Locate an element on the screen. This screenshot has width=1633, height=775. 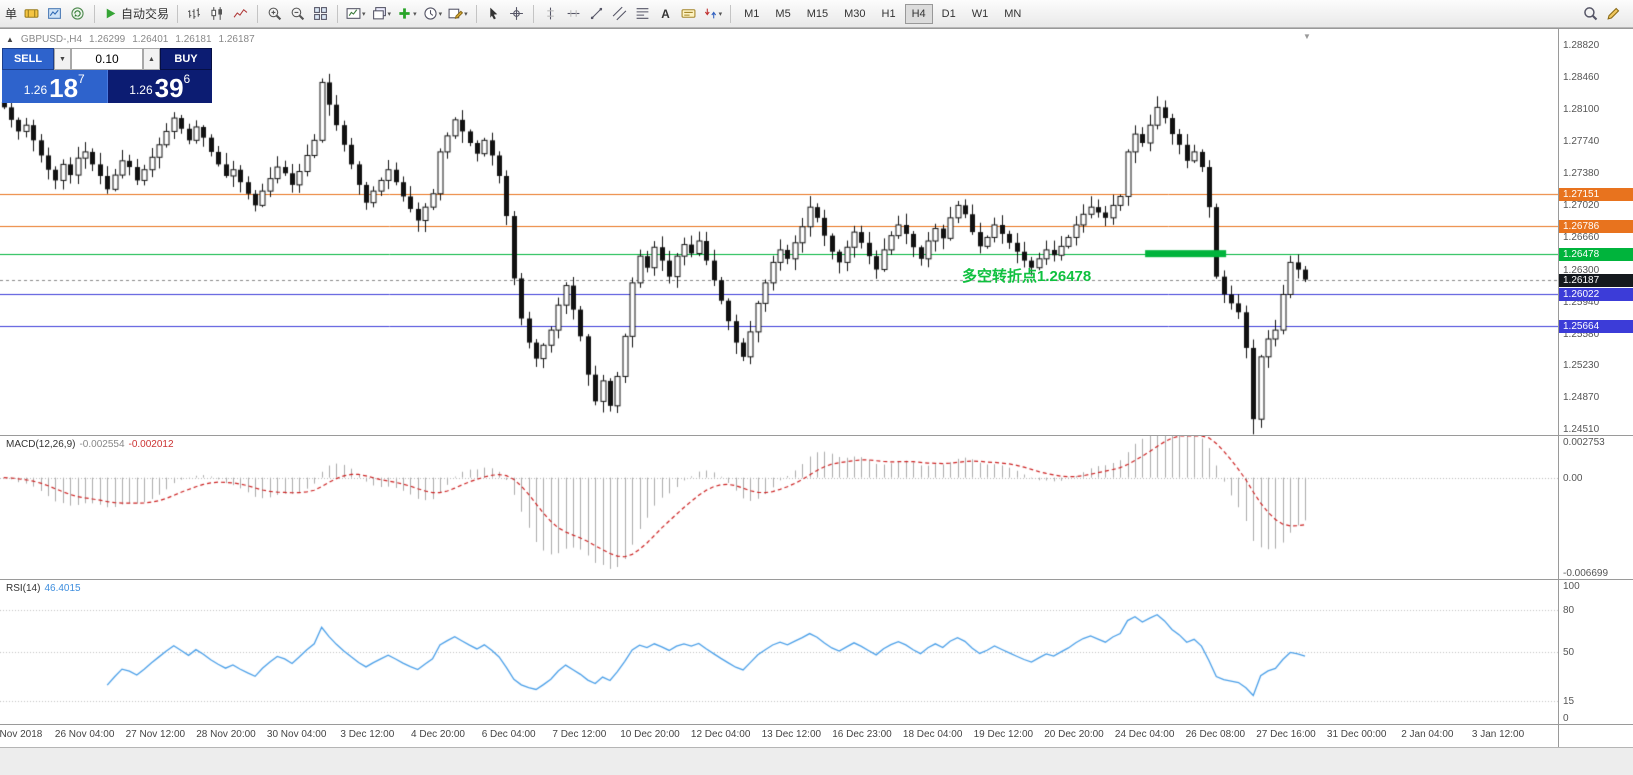
time-label: 2 Jan 04:00 is located at coordinates (1427, 734).